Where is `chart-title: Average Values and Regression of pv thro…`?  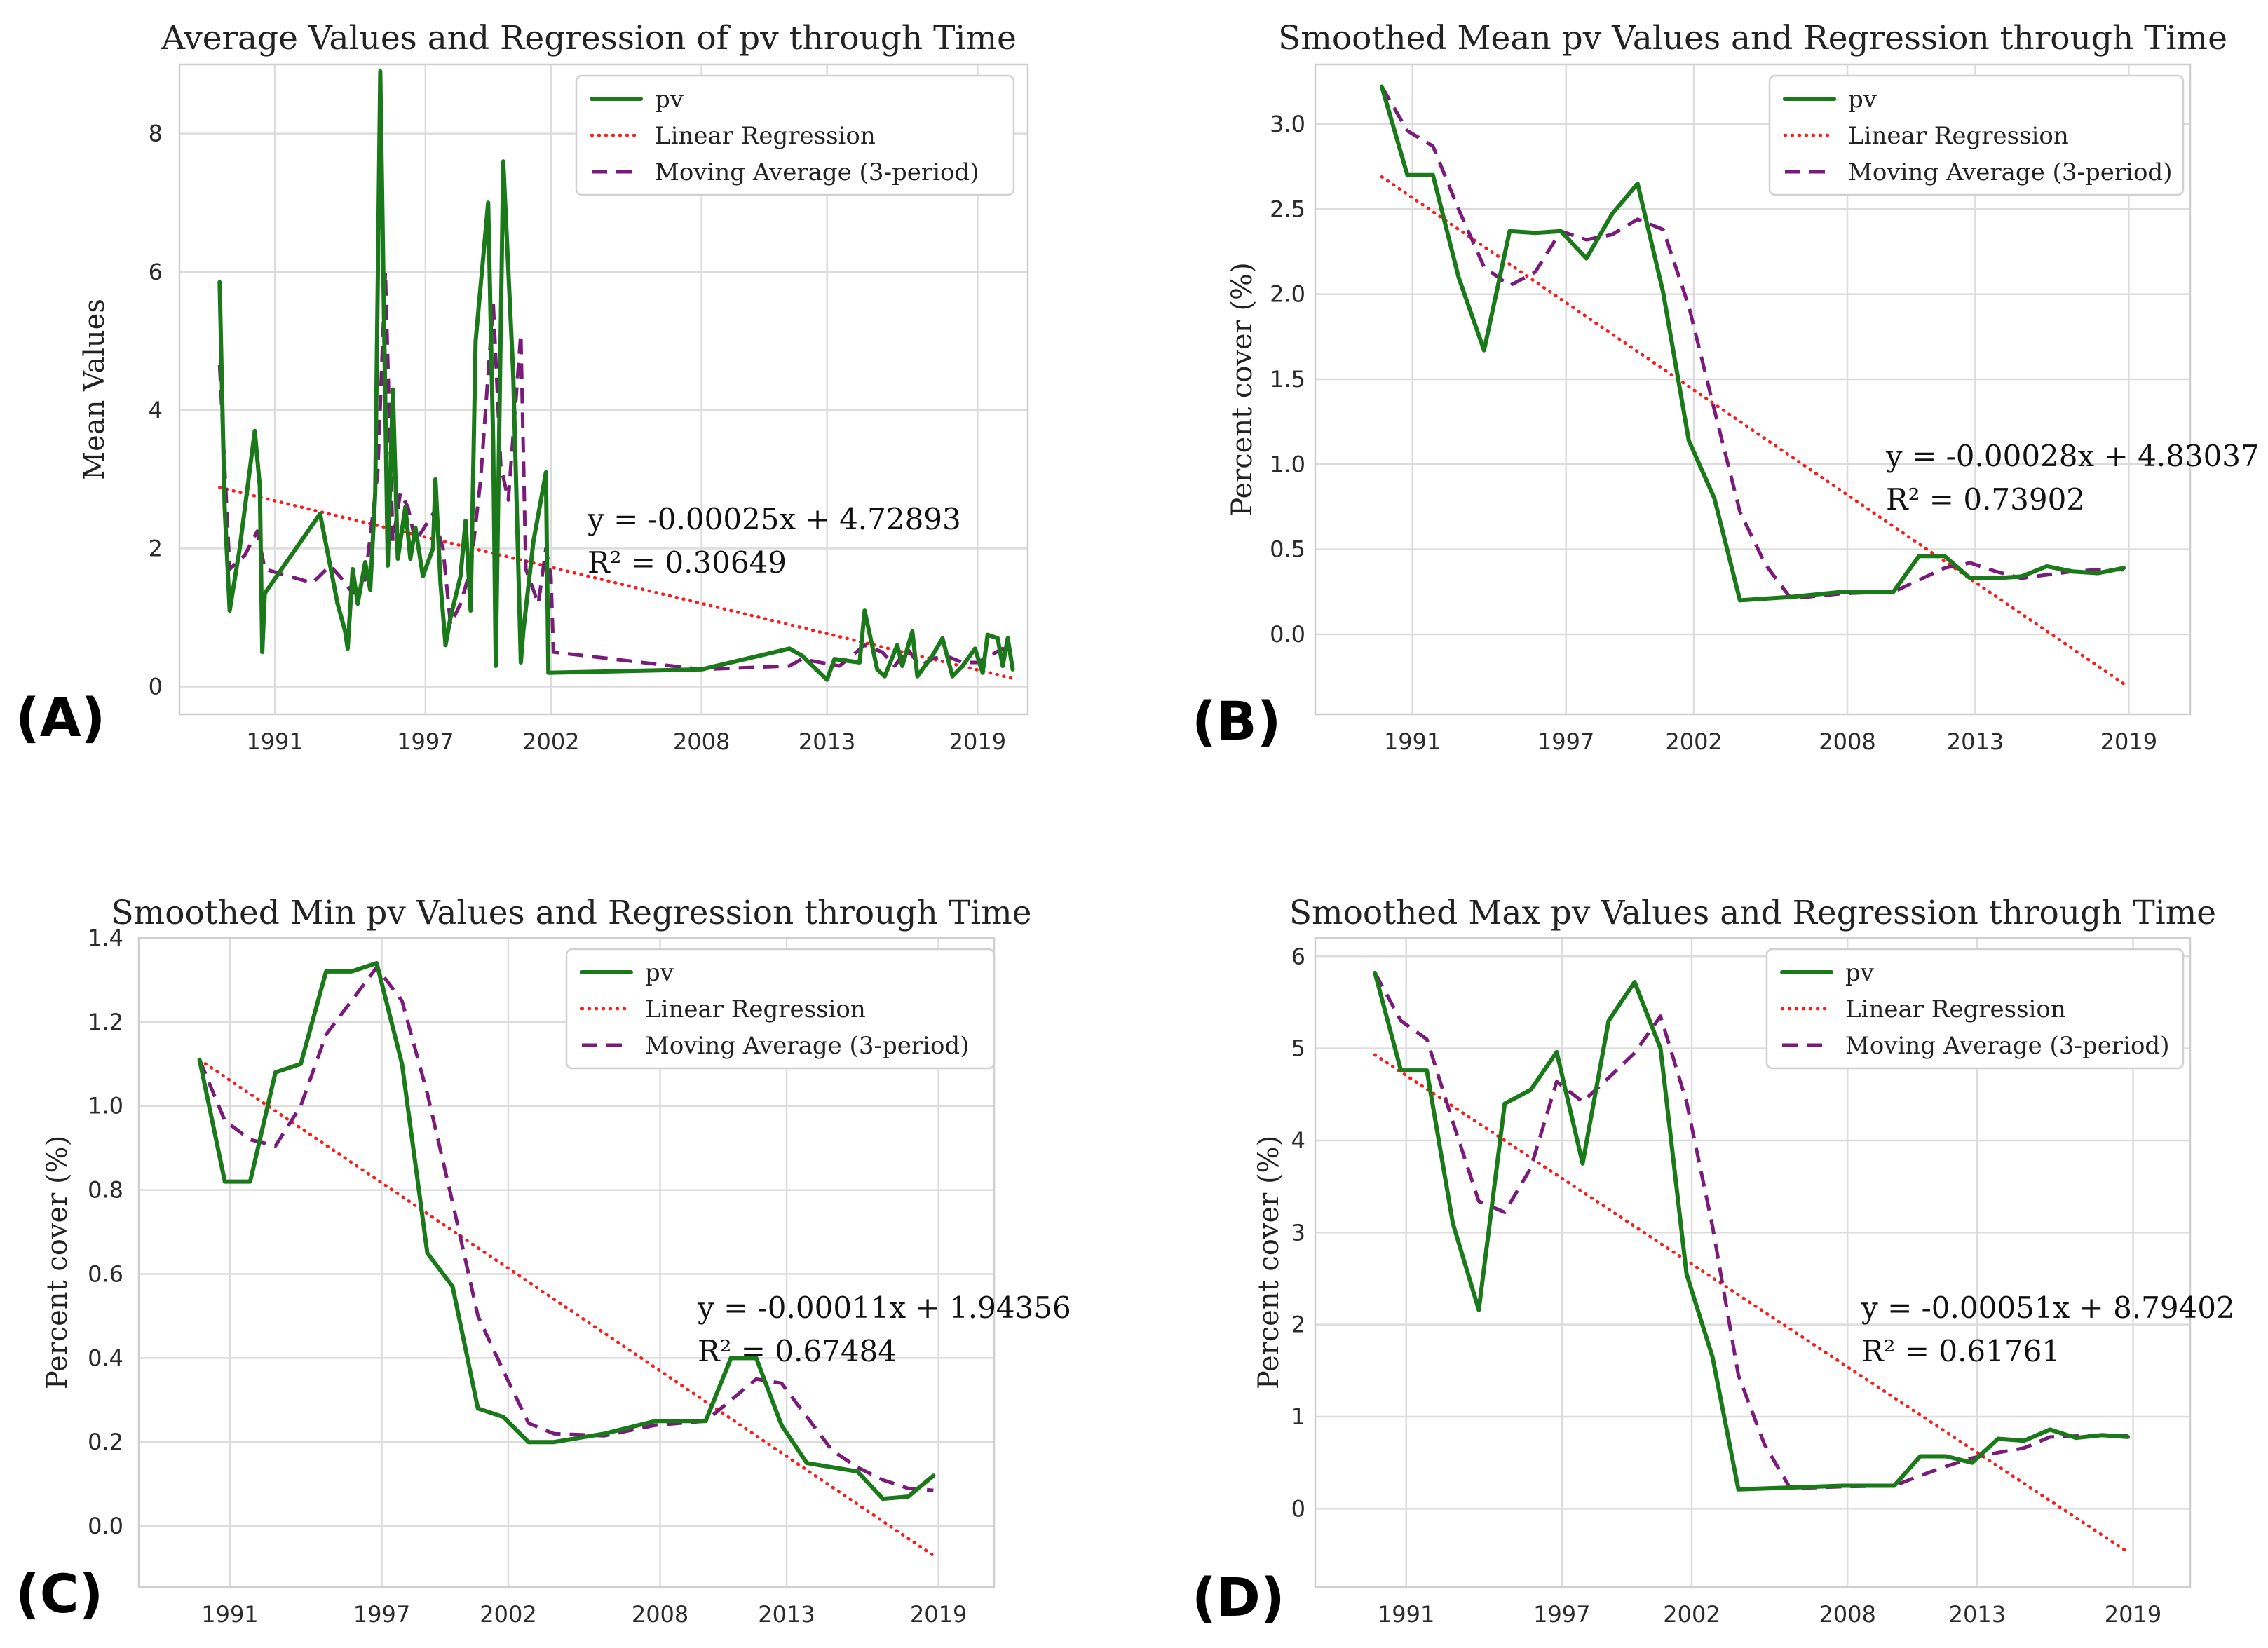
chart-title: Average Values and Regression of pv thro… is located at coordinates (589, 38).